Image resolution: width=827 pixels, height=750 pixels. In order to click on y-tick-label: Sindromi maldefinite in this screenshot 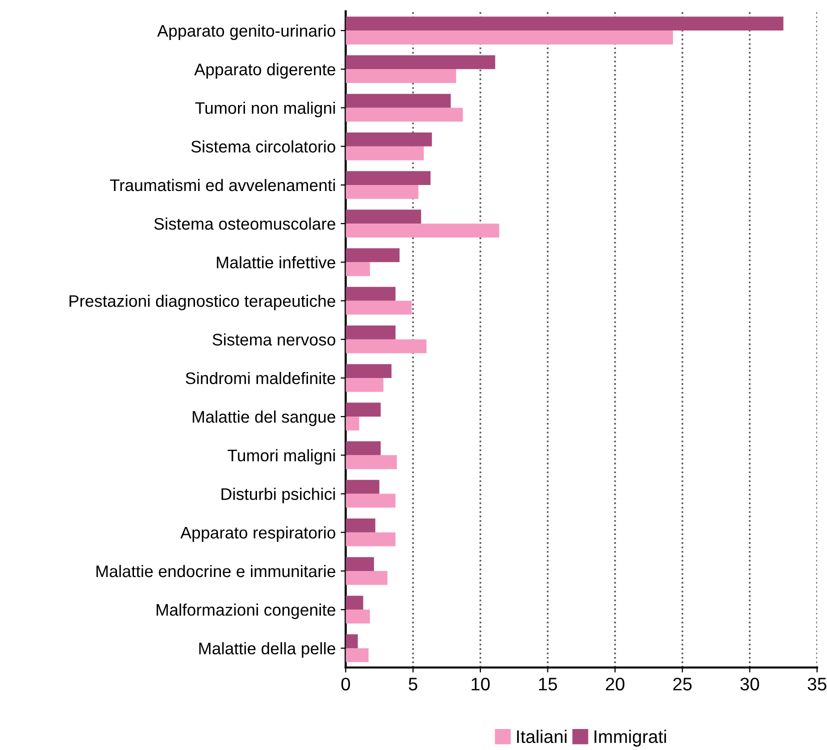, I will do `click(261, 378)`.